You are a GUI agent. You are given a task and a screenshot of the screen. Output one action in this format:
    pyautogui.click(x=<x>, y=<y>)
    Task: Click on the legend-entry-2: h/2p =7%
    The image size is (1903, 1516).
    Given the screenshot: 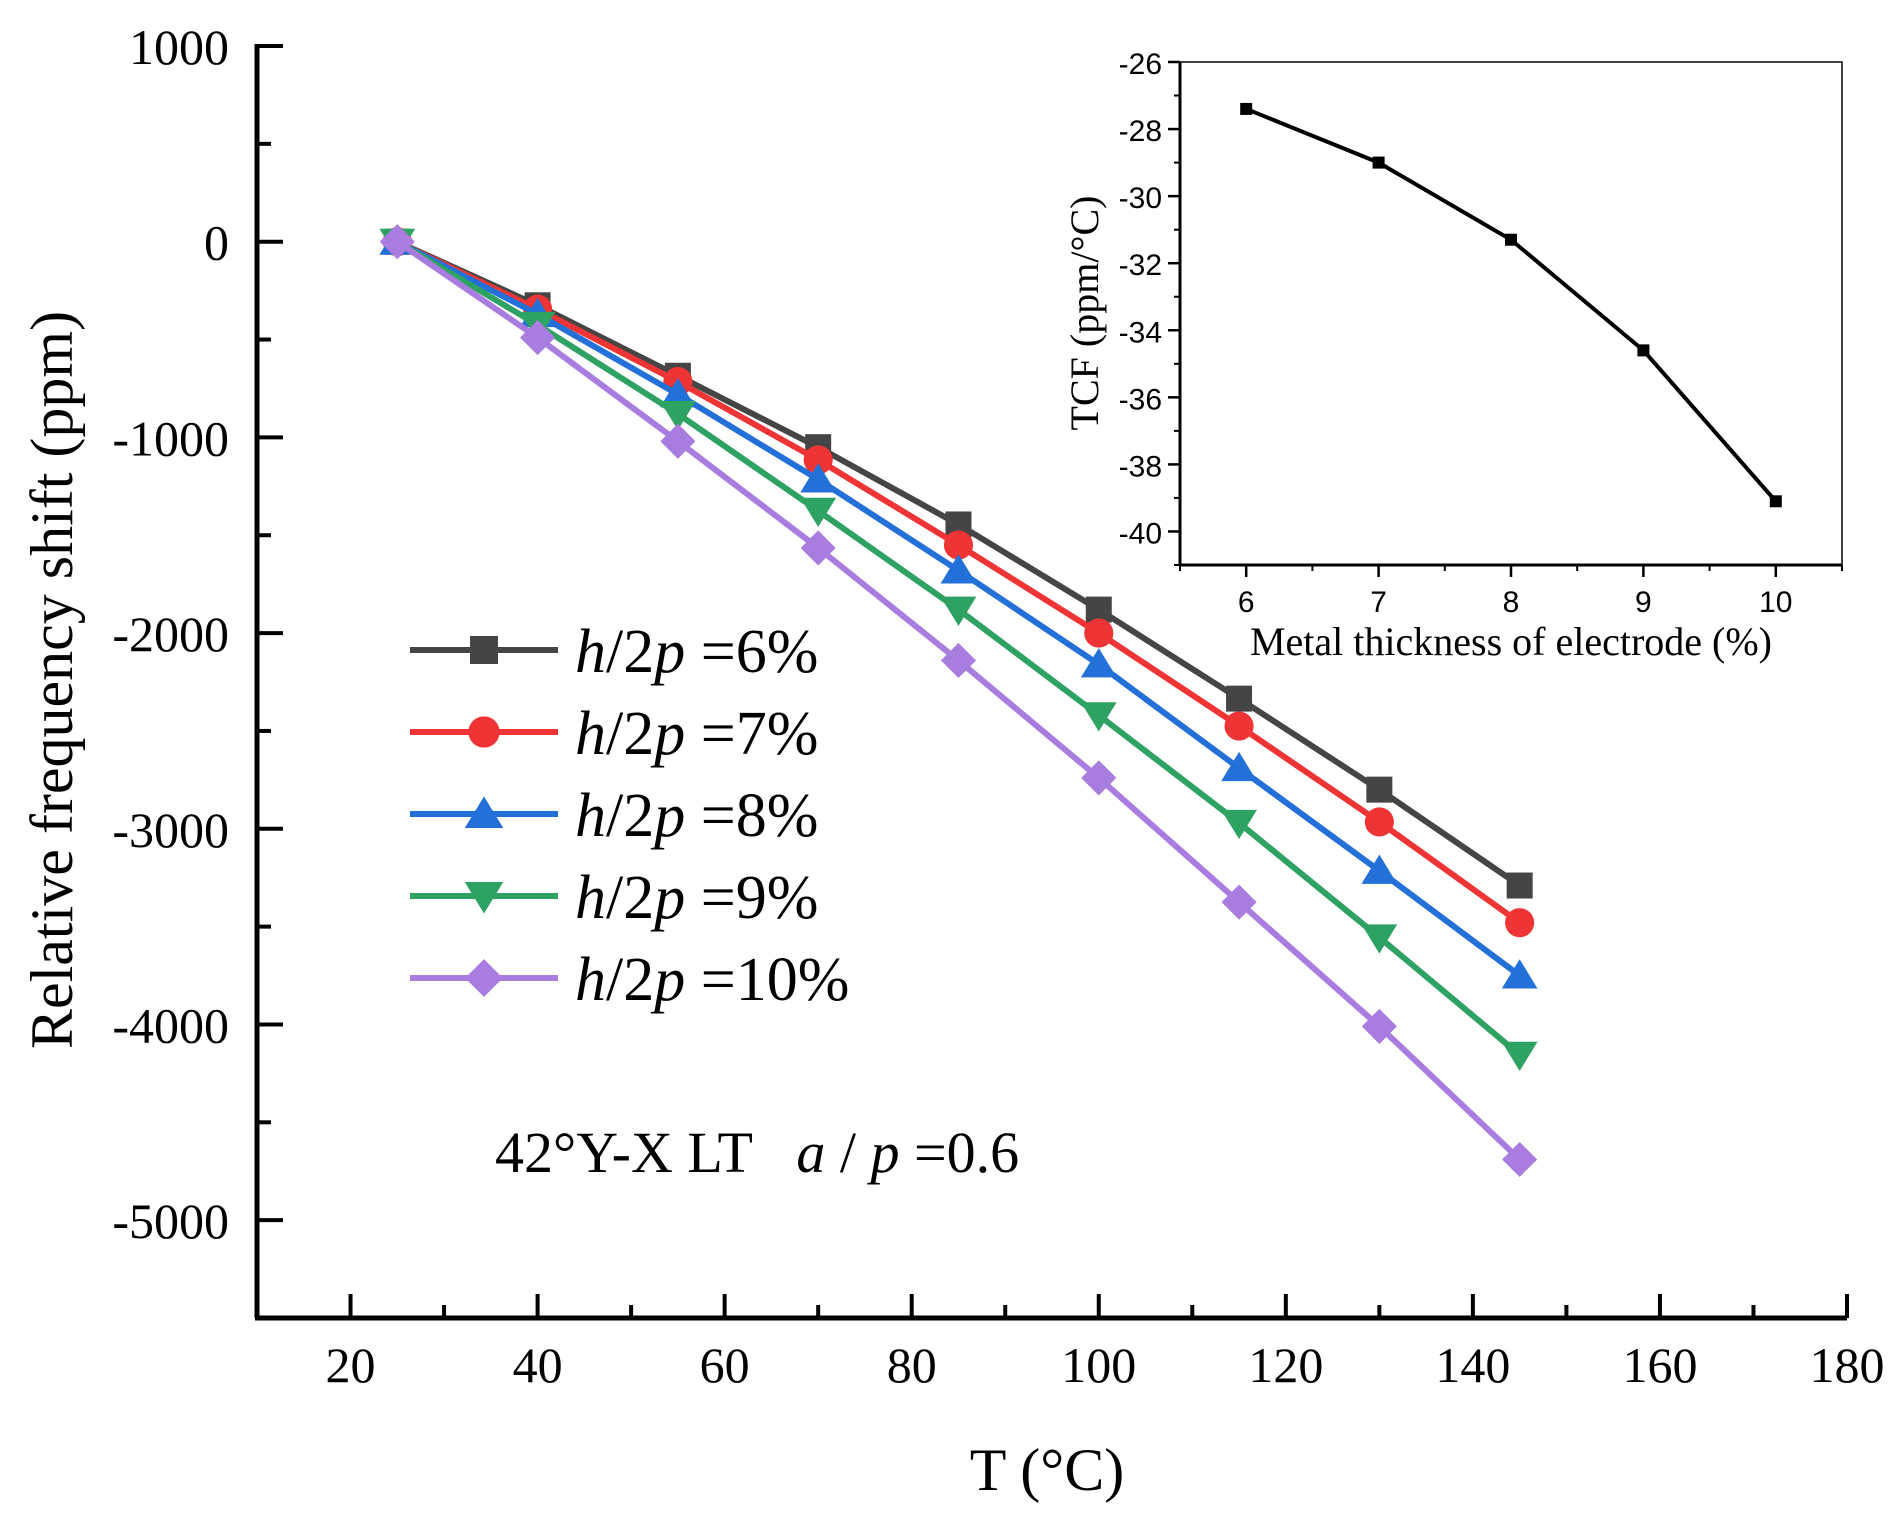 What is the action you would take?
    pyautogui.click(x=614, y=734)
    